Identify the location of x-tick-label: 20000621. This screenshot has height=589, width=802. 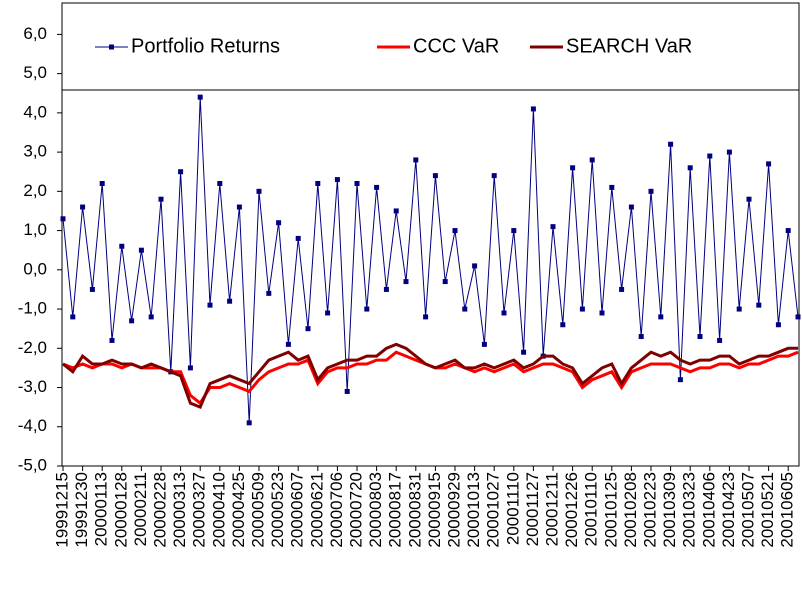
(316, 510).